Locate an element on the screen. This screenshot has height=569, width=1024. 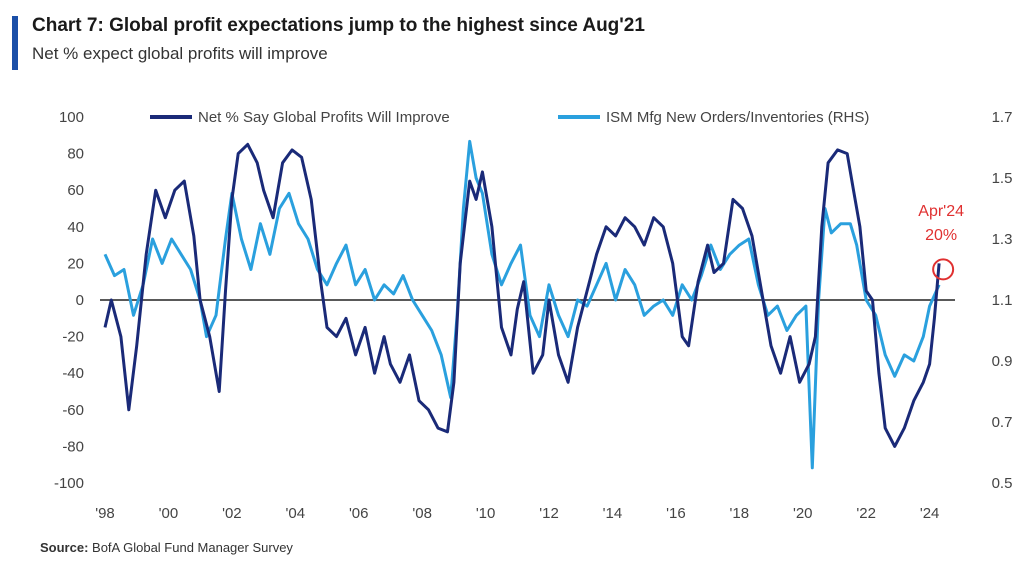
right-tick-label: 1.3 is located at coordinates (1002, 239).